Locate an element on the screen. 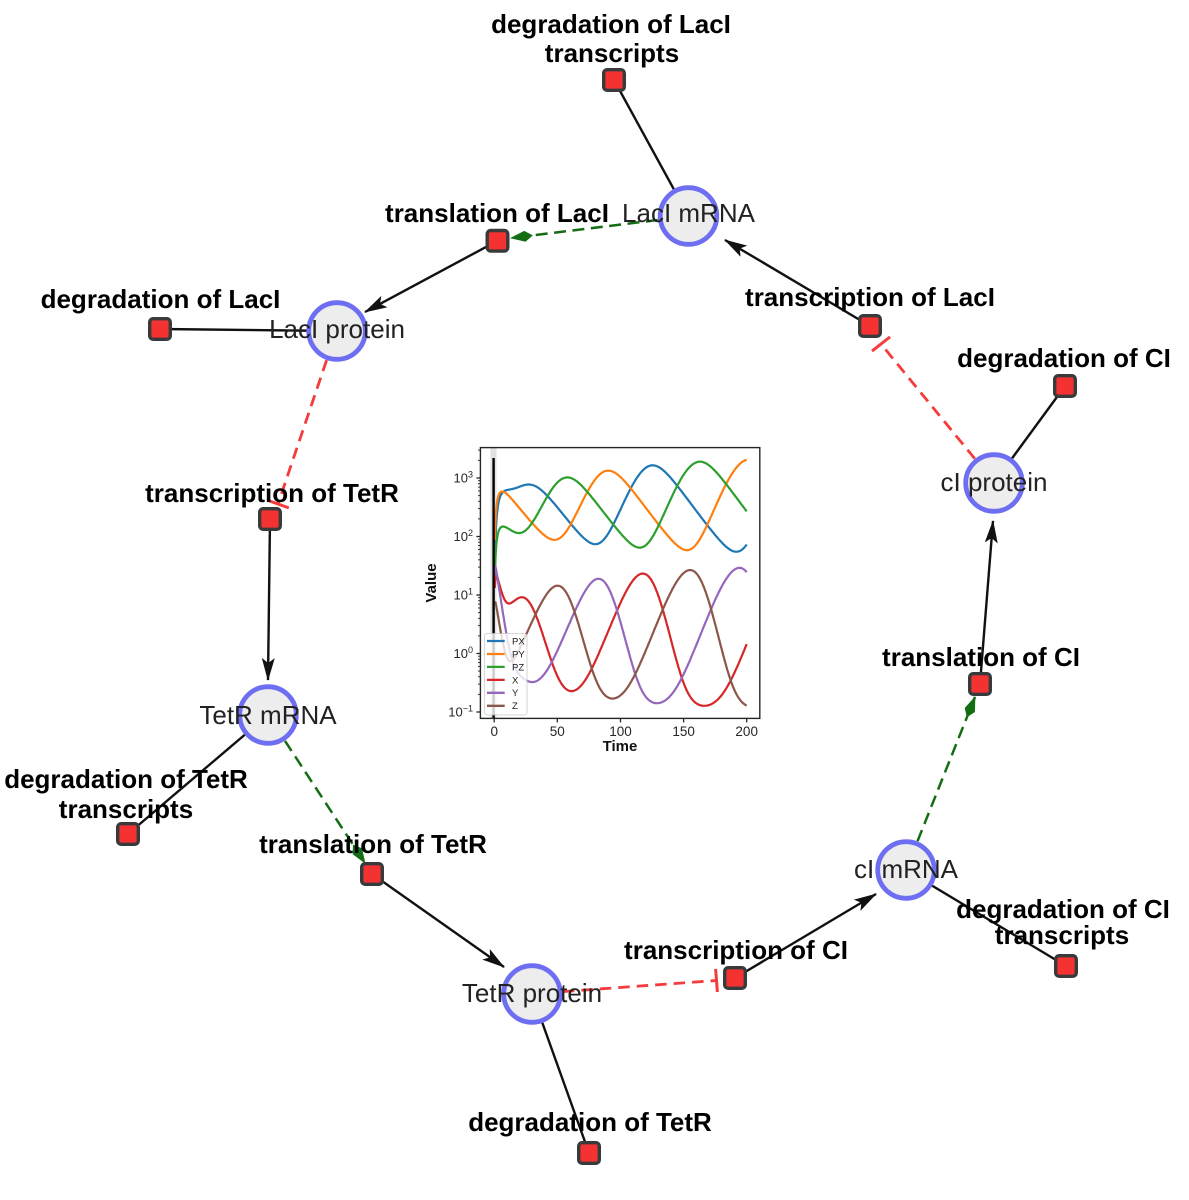 This screenshot has width=1189, height=1200. svg-text: LacI mRNA is located at coordinates (689, 213).